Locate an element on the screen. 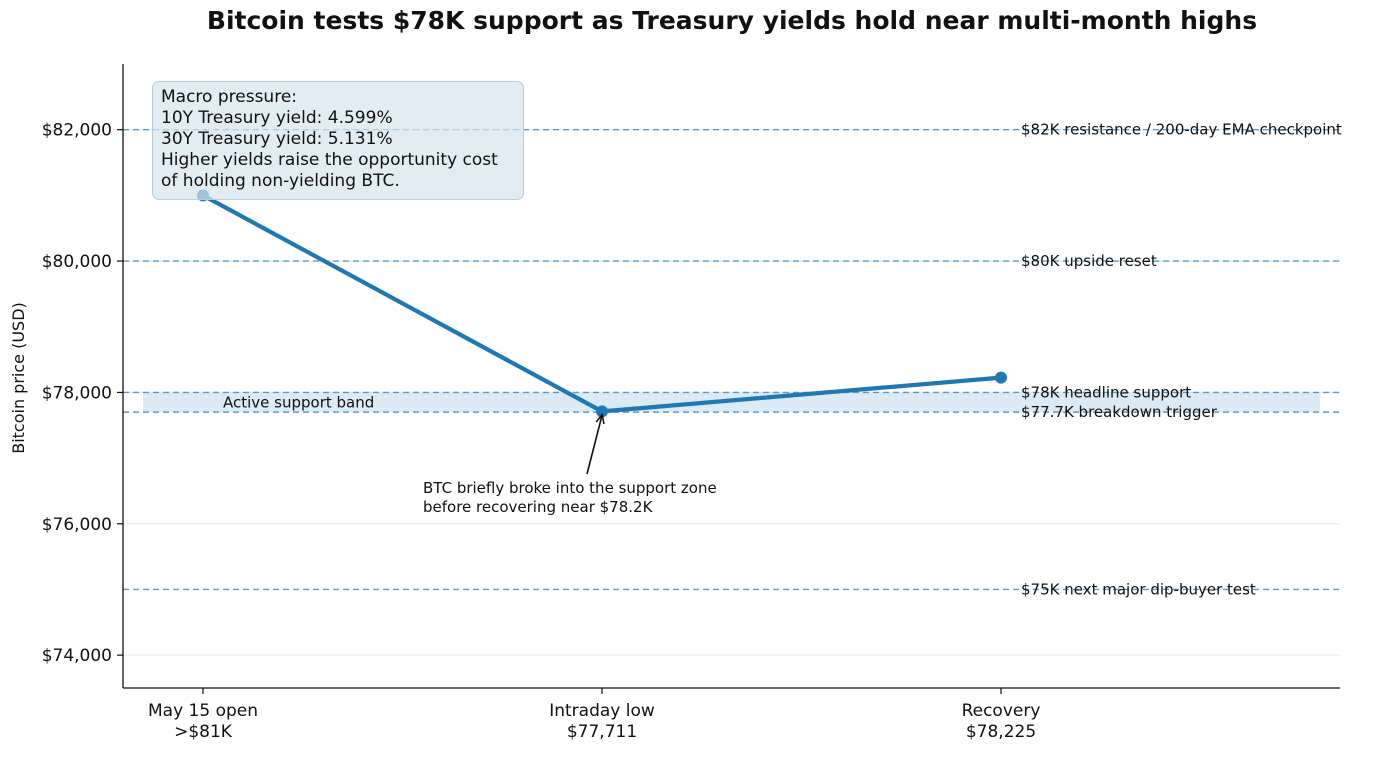 The width and height of the screenshot is (1380, 757). annotation-text: before recovering near $78.2K is located at coordinates (538, 507).